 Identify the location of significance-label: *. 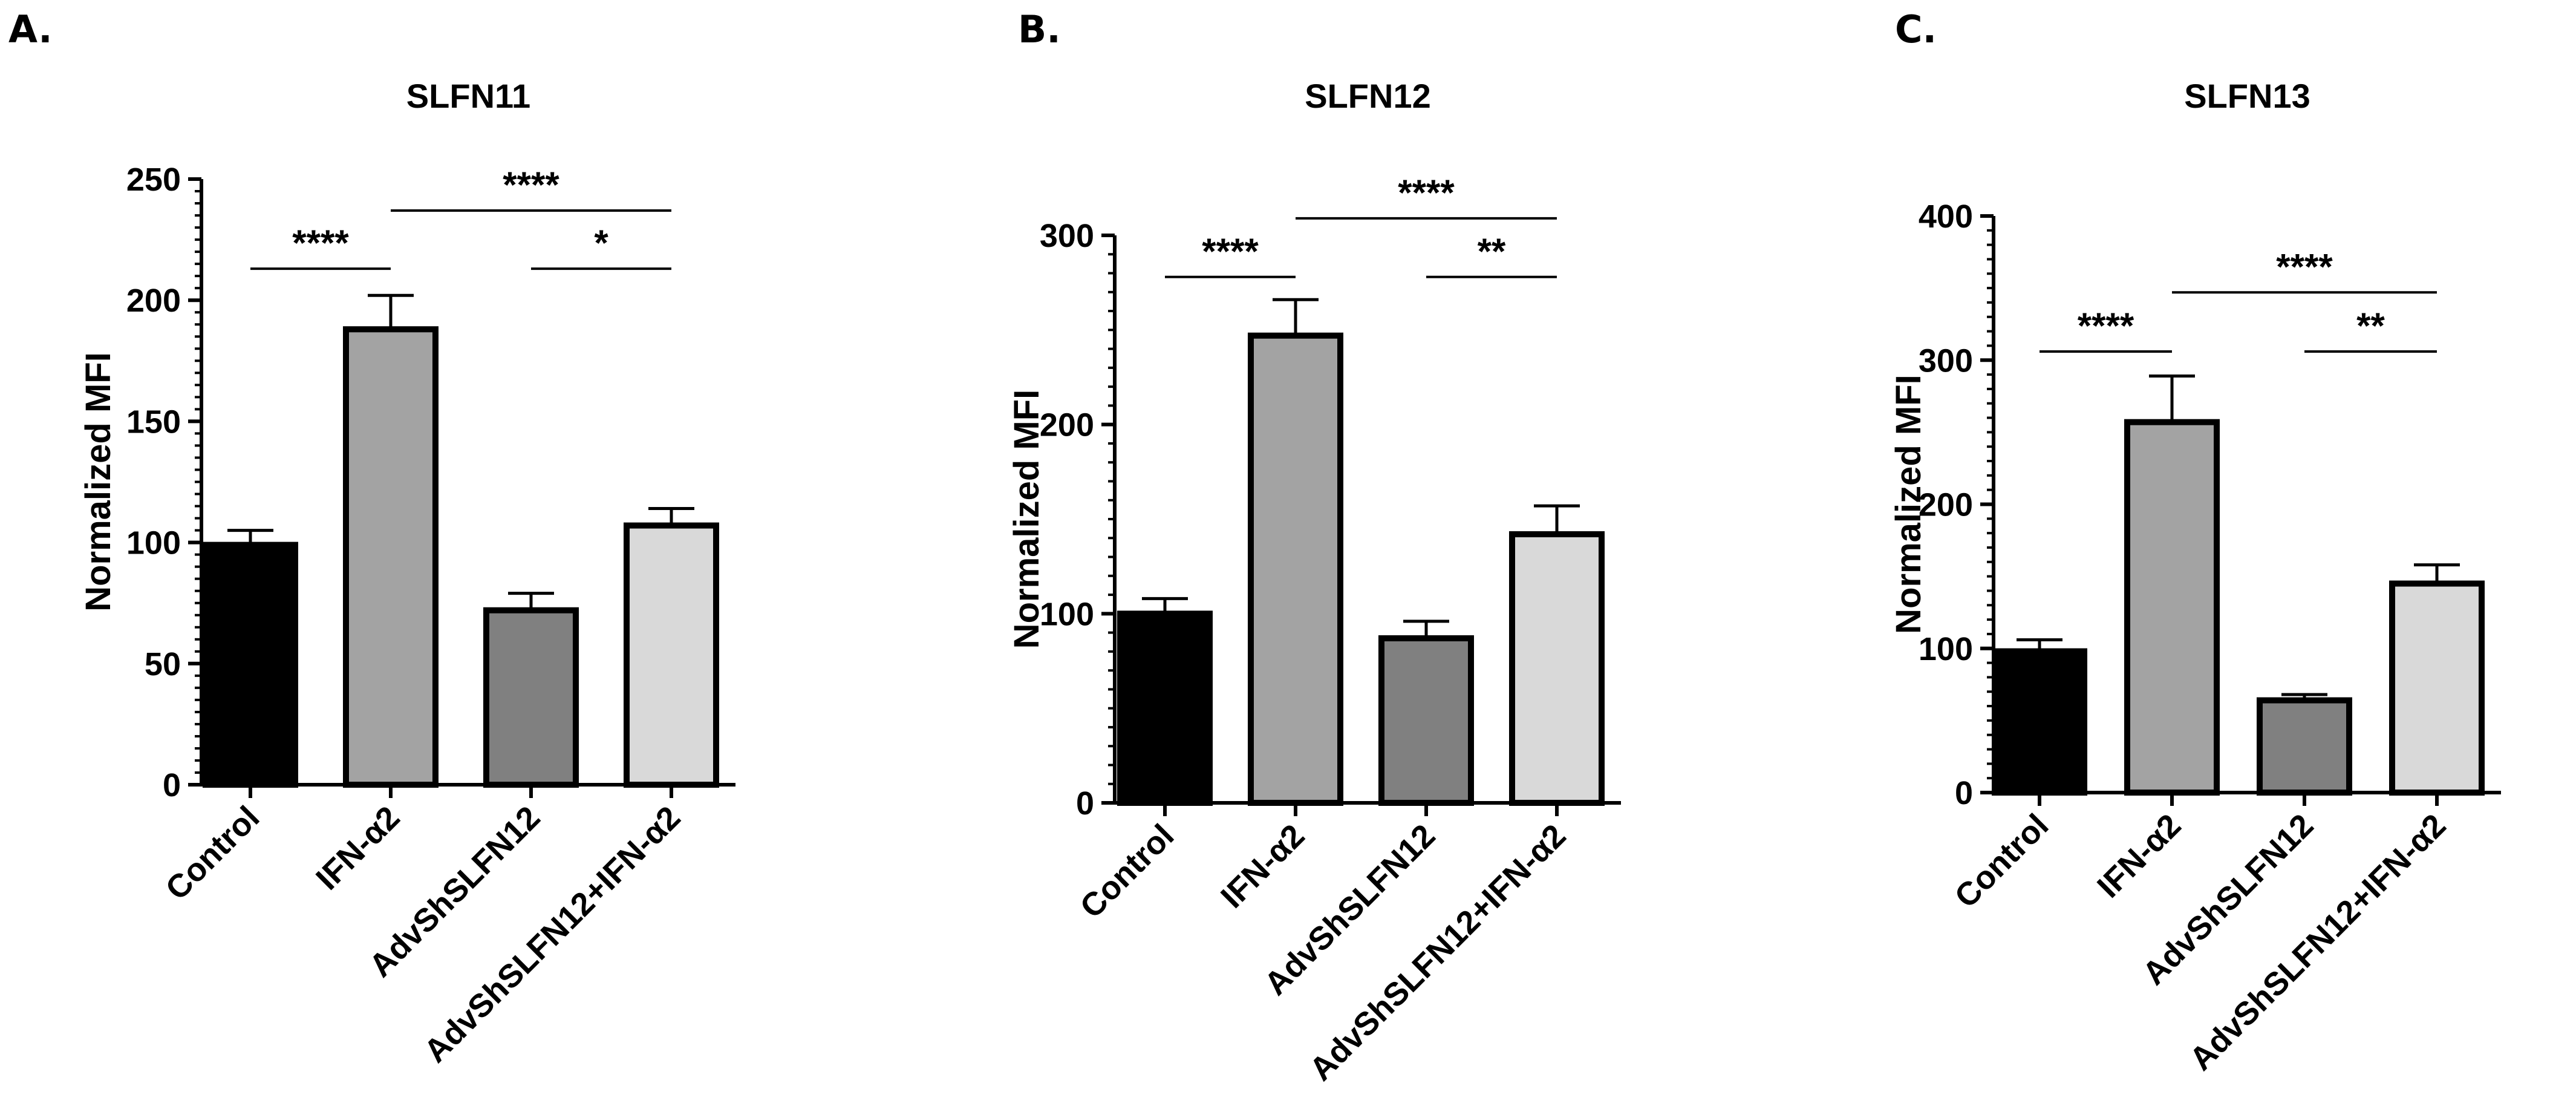
(601, 243).